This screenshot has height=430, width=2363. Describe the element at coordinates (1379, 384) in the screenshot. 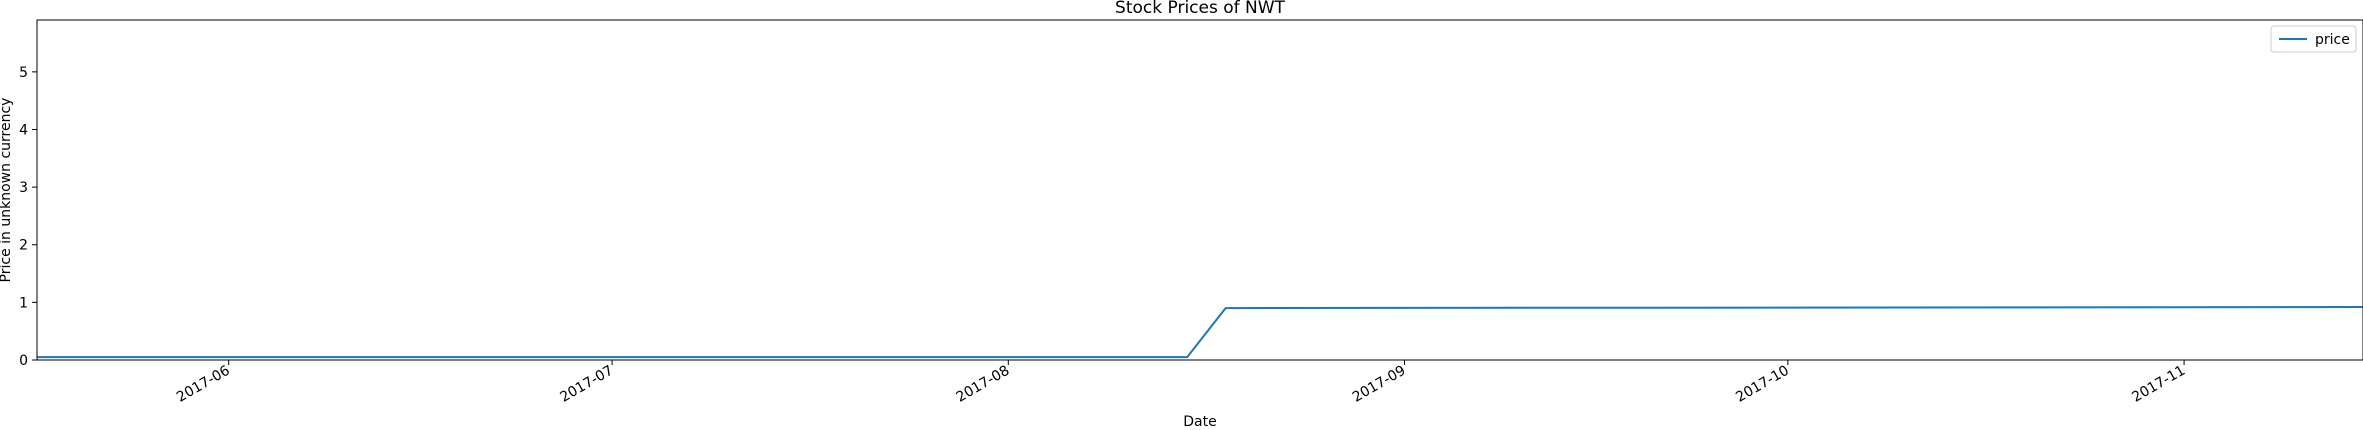

I see `x-tick-label: 2017-09` at that location.